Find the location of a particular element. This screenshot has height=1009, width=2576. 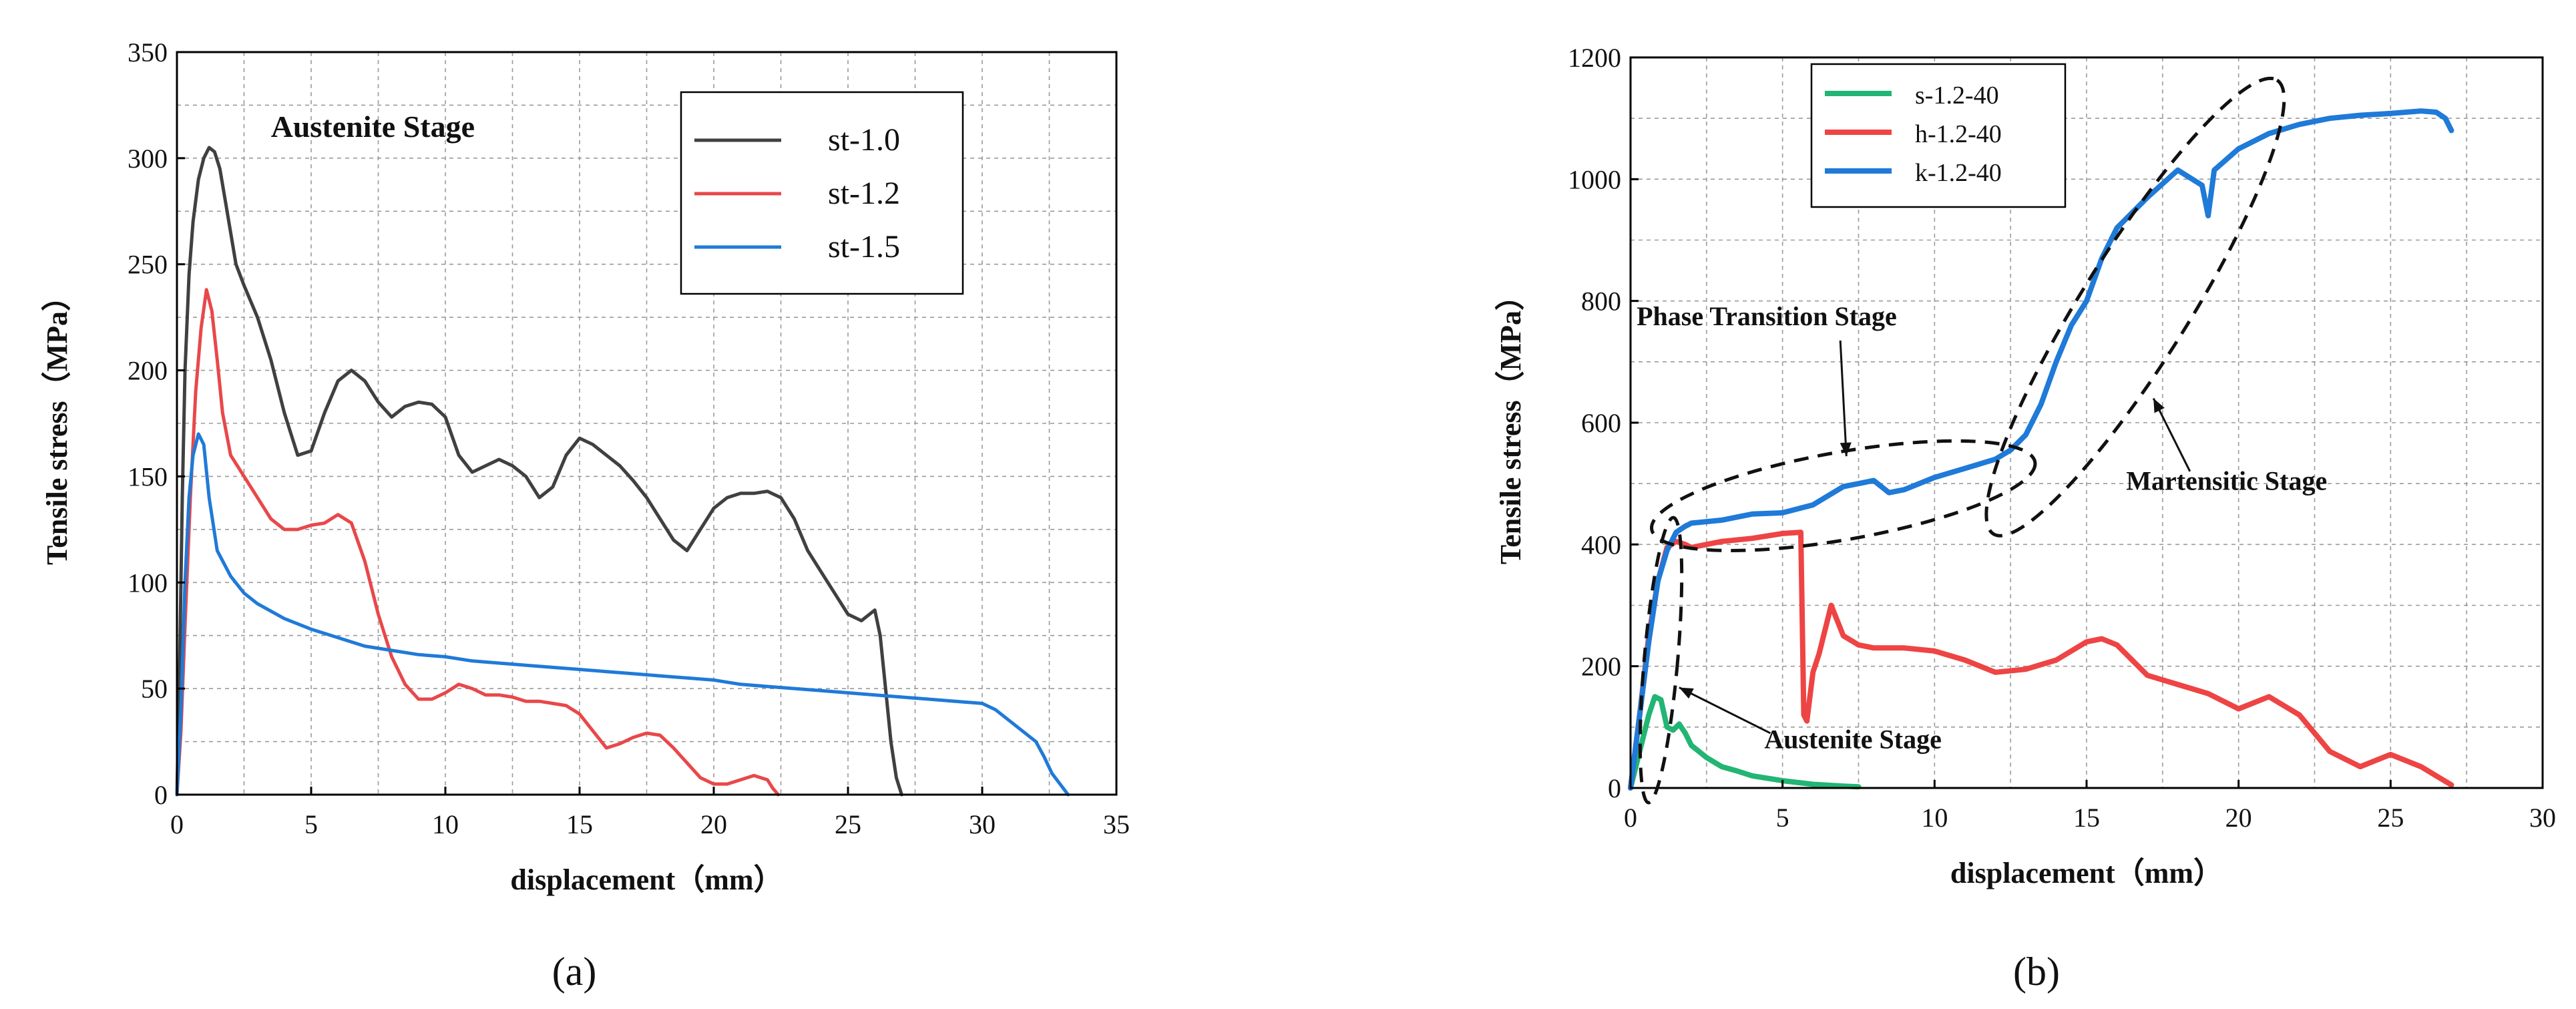

legend-entry-s-1.2-40: s-1.2-40 is located at coordinates (1957, 95).